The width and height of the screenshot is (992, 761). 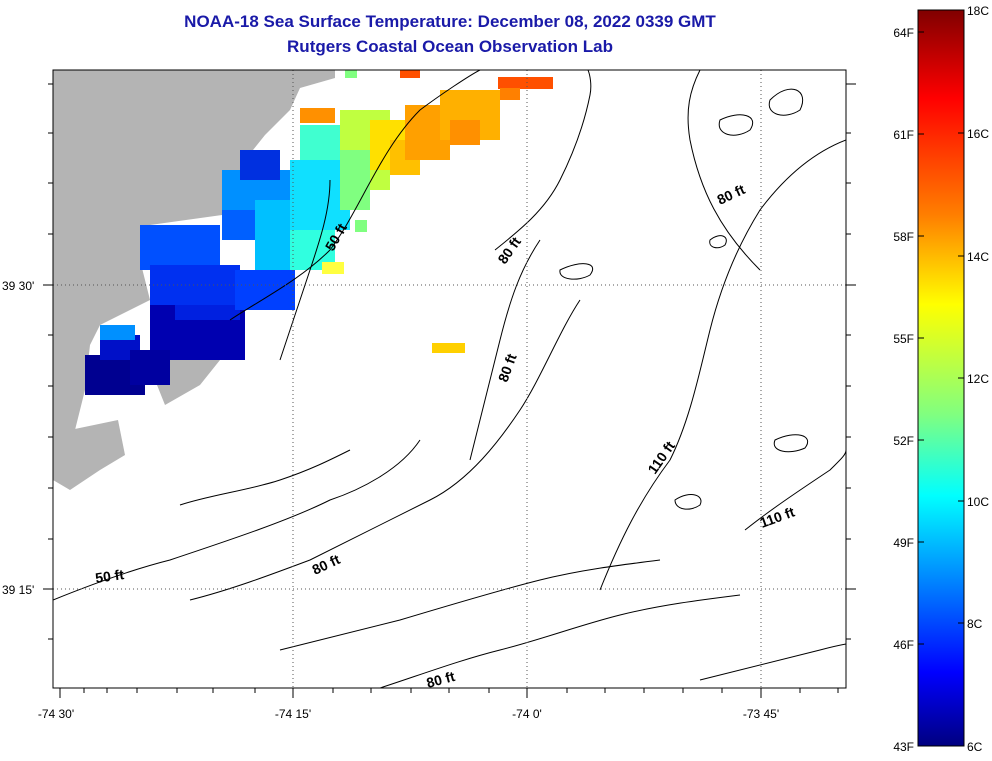 I want to click on colorbar-fahrenheit-label: 43F, so click(x=903, y=747).